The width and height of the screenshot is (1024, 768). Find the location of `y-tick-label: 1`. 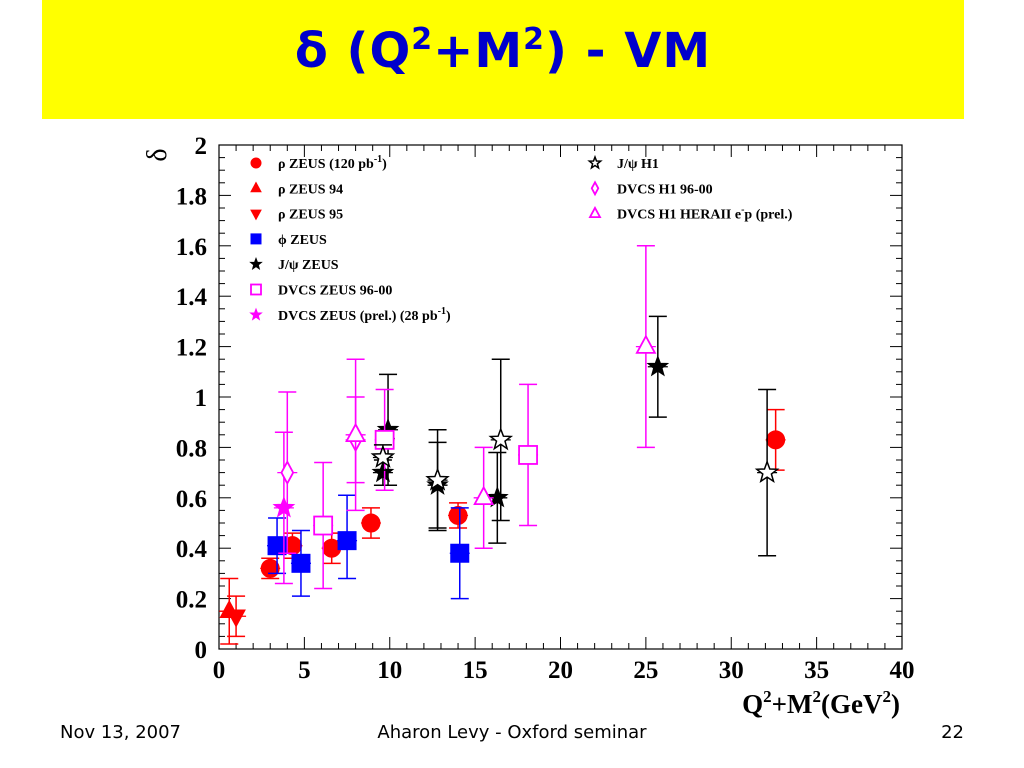

y-tick-label: 1 is located at coordinates (201, 398).